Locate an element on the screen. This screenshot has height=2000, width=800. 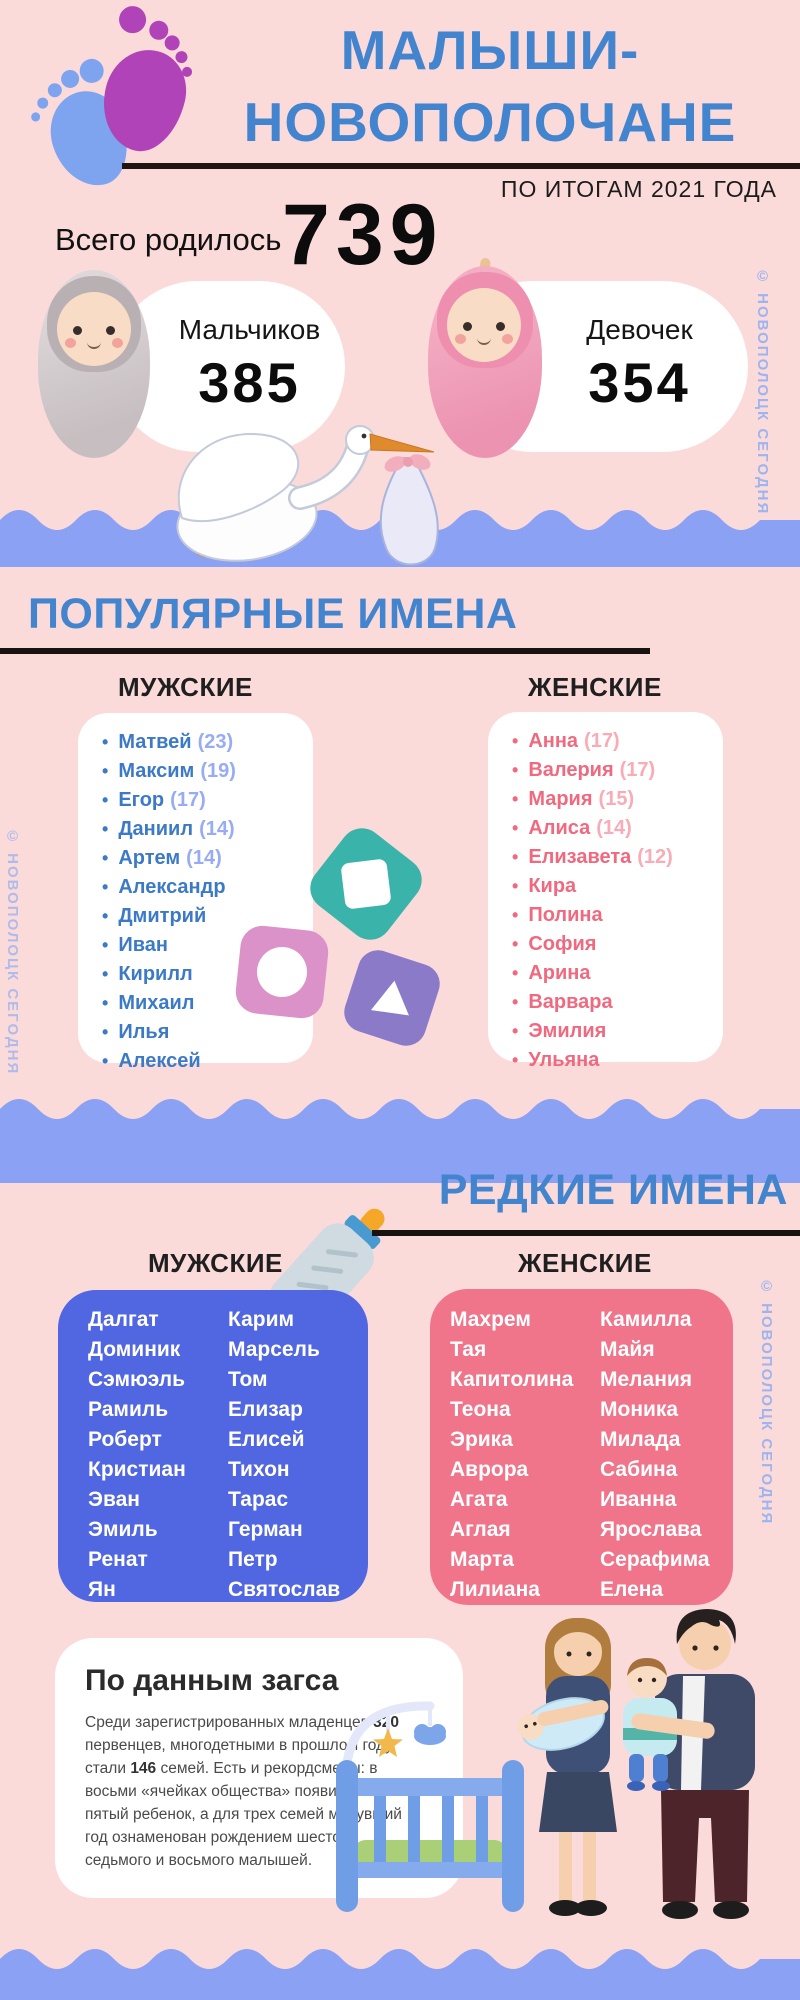
subtitle: ПО ИТОГАМ 2021 ГОДА is located at coordinates (638, 189).